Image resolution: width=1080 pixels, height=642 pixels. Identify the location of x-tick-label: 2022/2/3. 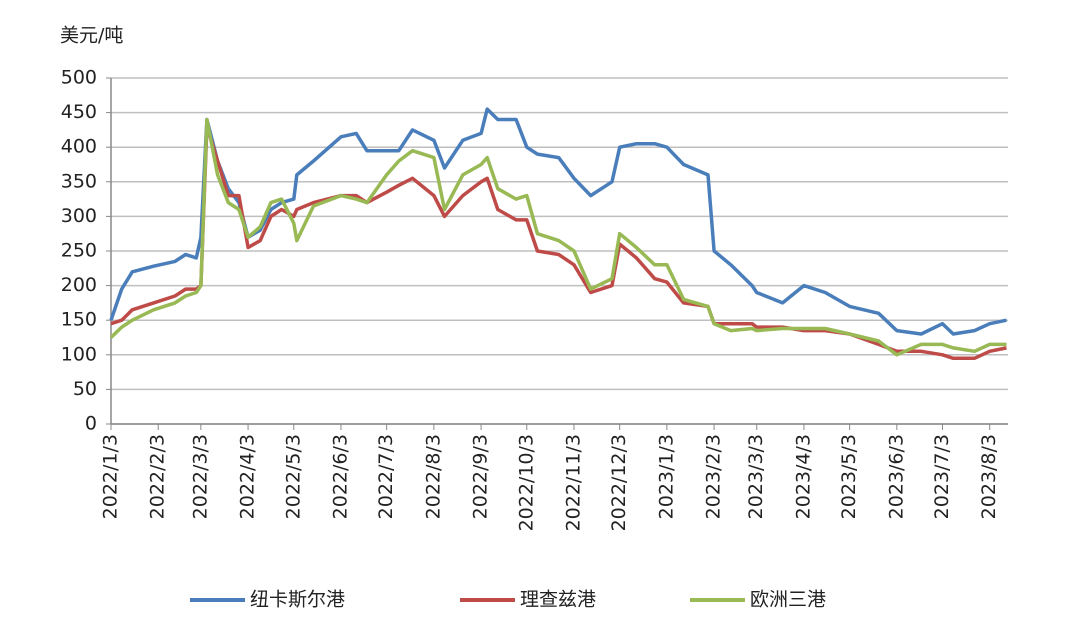
(158, 476).